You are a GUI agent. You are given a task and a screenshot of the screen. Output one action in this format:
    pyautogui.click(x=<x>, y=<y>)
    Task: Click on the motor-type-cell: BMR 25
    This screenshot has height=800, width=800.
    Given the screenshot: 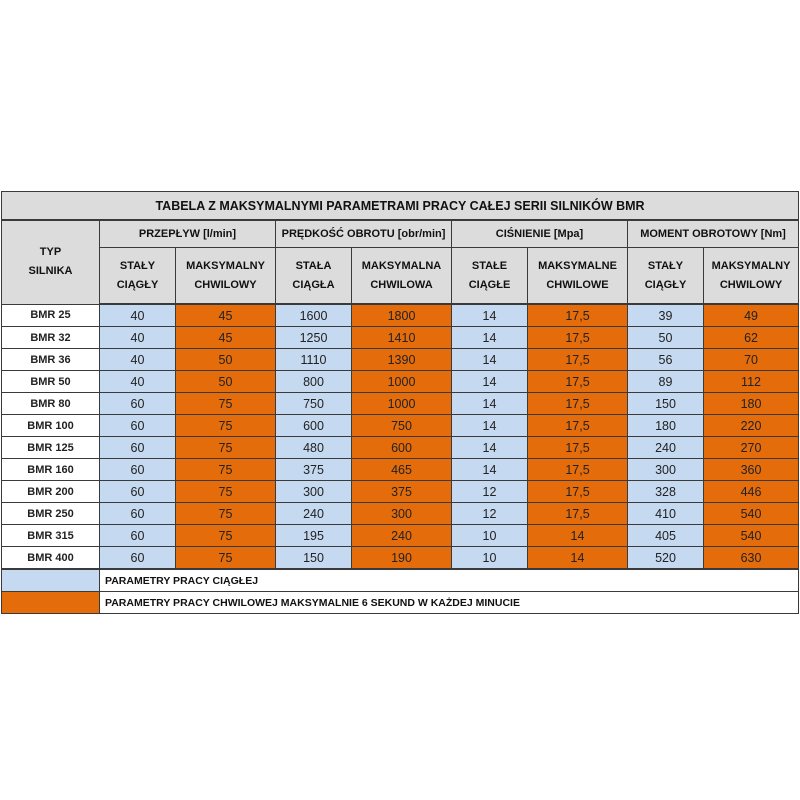 What is the action you would take?
    pyautogui.click(x=50, y=315)
    